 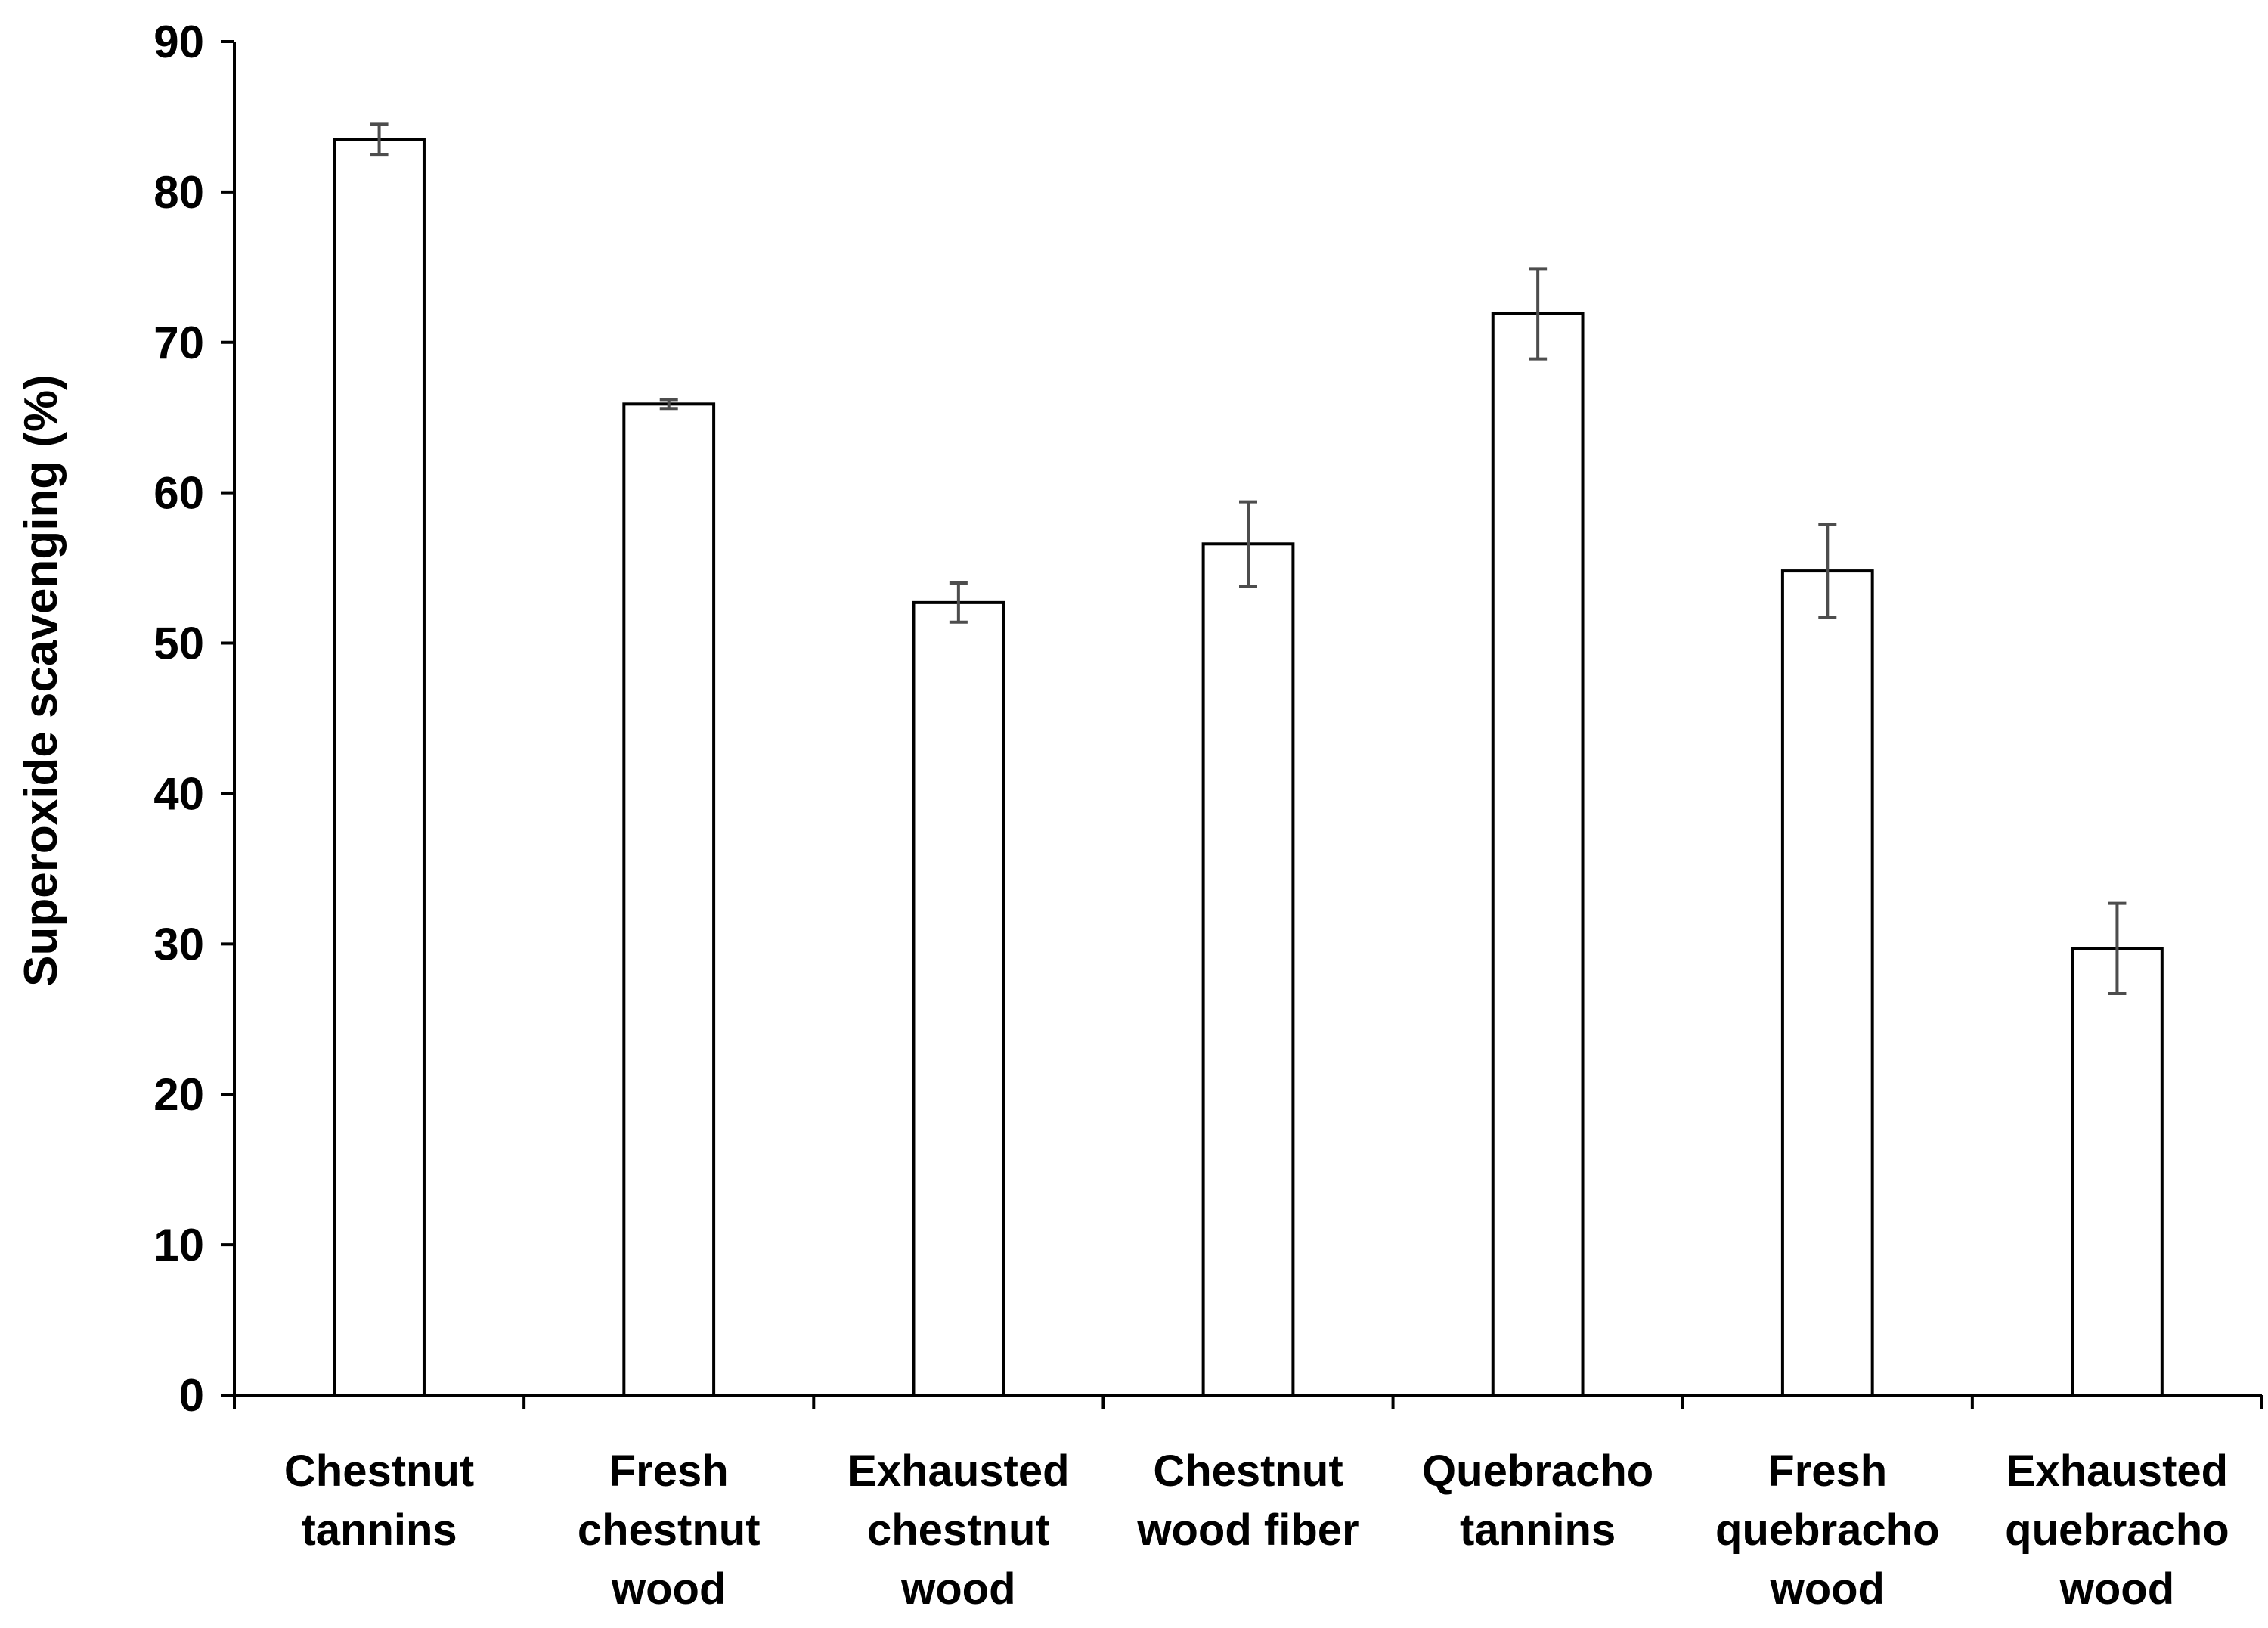 I want to click on y-tick-label-7: 70, so click(x=178, y=343).